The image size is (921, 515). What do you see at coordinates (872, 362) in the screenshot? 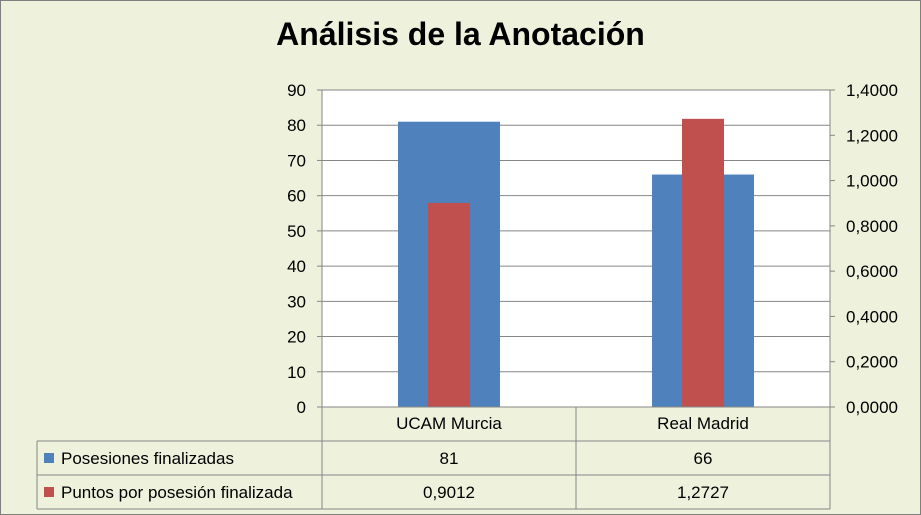
I see `right-axis-tick-label: 0,2000` at bounding box center [872, 362].